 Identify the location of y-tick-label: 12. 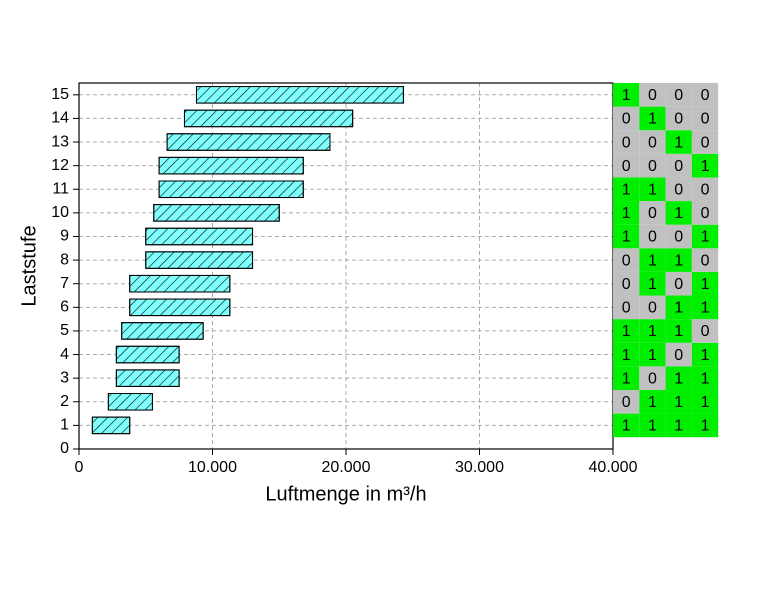
(60, 165).